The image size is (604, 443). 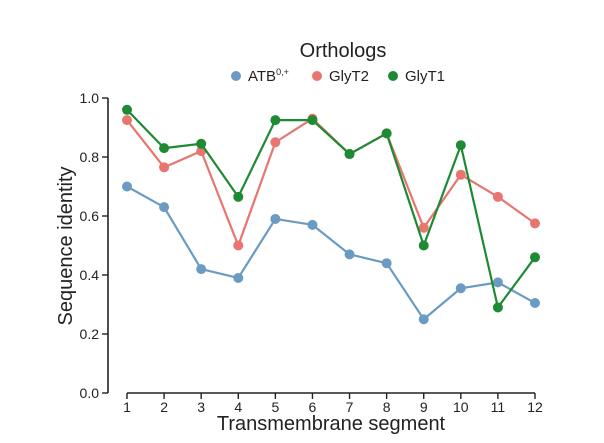 I want to click on y-tick-label: 0.8, so click(x=90, y=157).